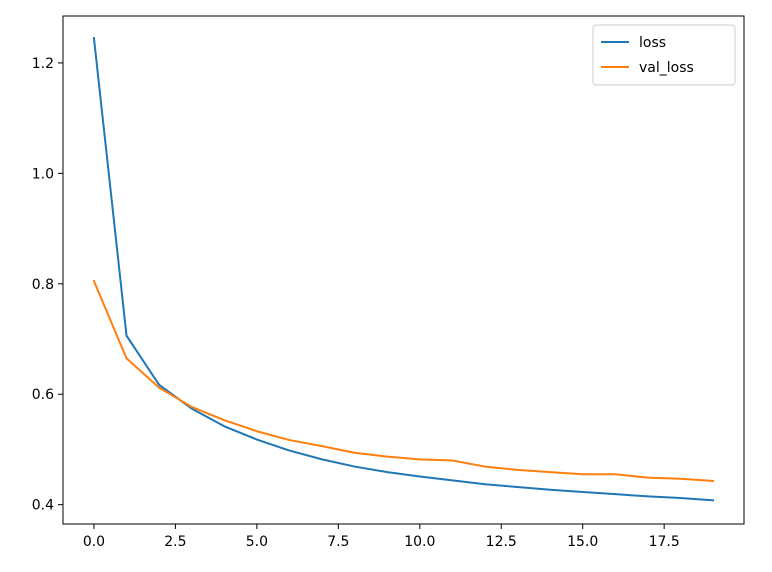  Describe the element at coordinates (664, 542) in the screenshot. I see `x-tick-label: 17.5` at that location.